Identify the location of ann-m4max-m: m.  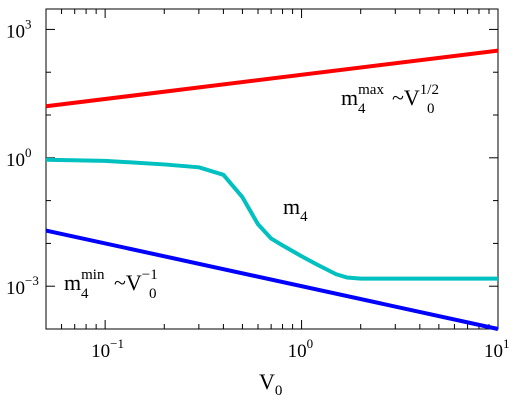
(349, 97).